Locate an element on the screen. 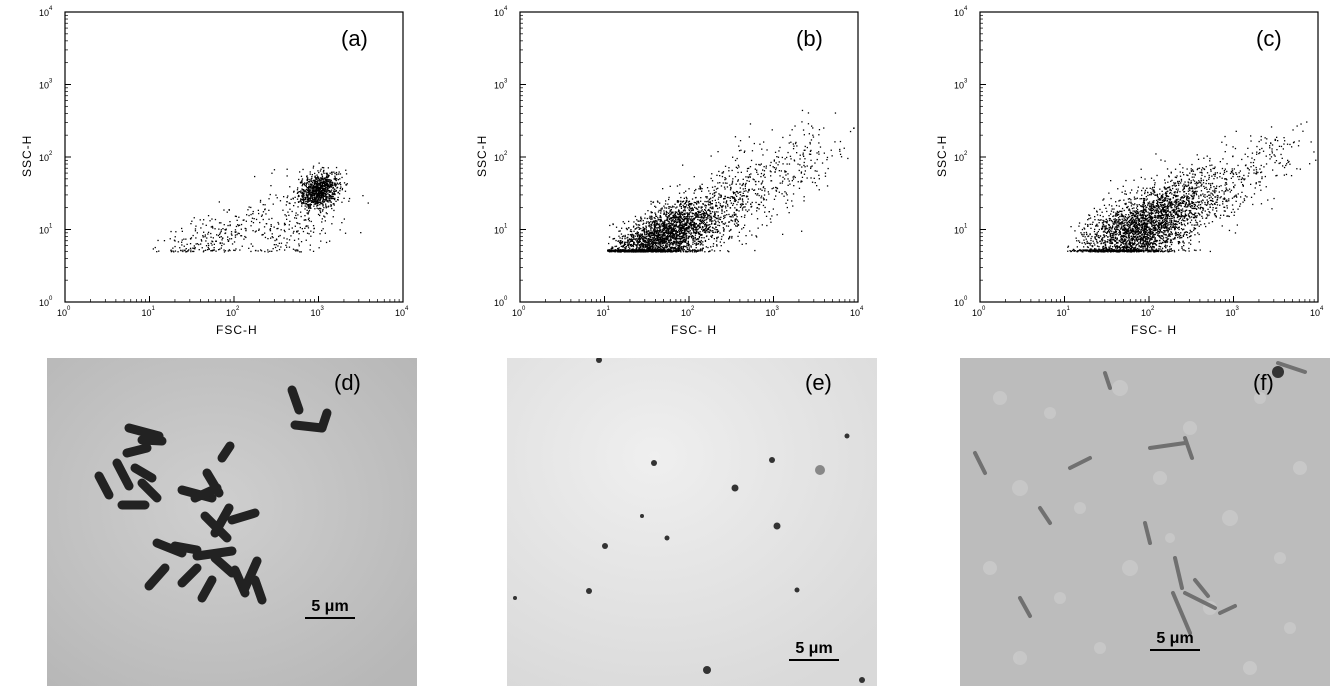 This screenshot has height=686, width=1335. x-tick-exponent: 4 is located at coordinates (862, 309).